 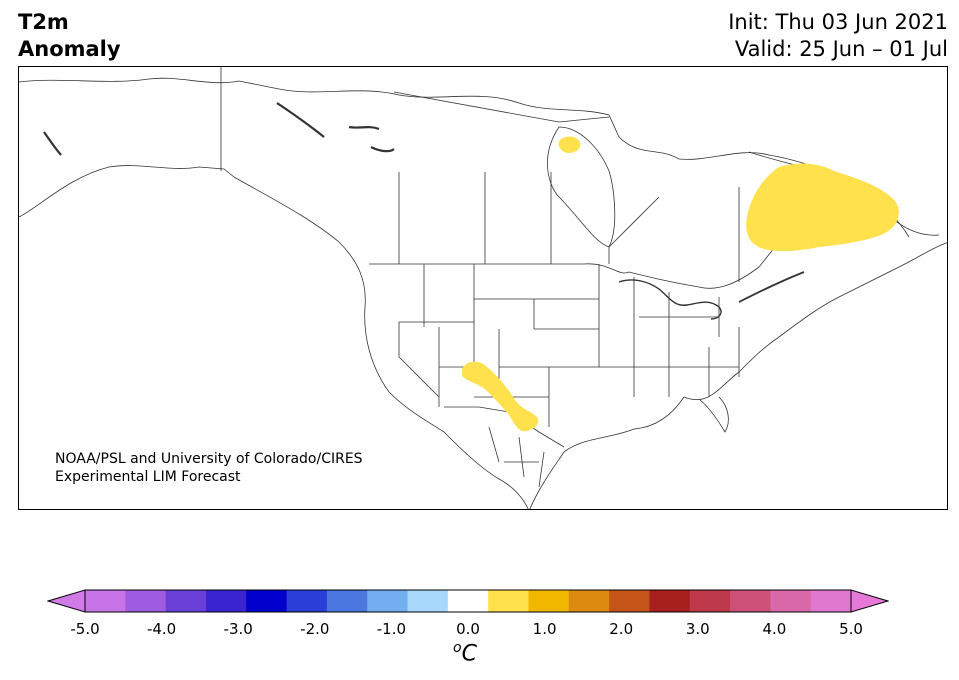 What do you see at coordinates (841, 49) in the screenshot?
I see `valid-date-label: Valid: 25 Jun – 01 Jul` at bounding box center [841, 49].